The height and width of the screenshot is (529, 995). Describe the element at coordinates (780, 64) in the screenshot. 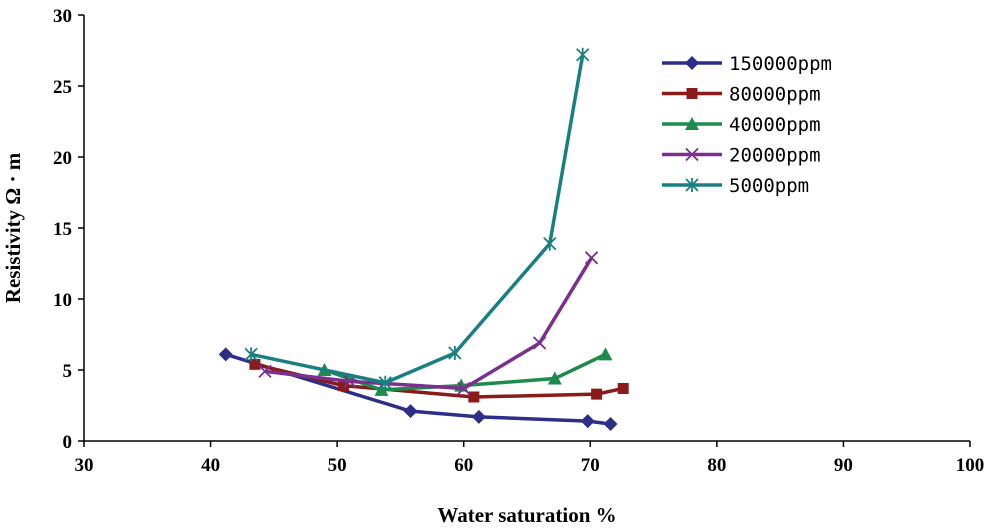

I see `legend-label: 150000ppm` at that location.